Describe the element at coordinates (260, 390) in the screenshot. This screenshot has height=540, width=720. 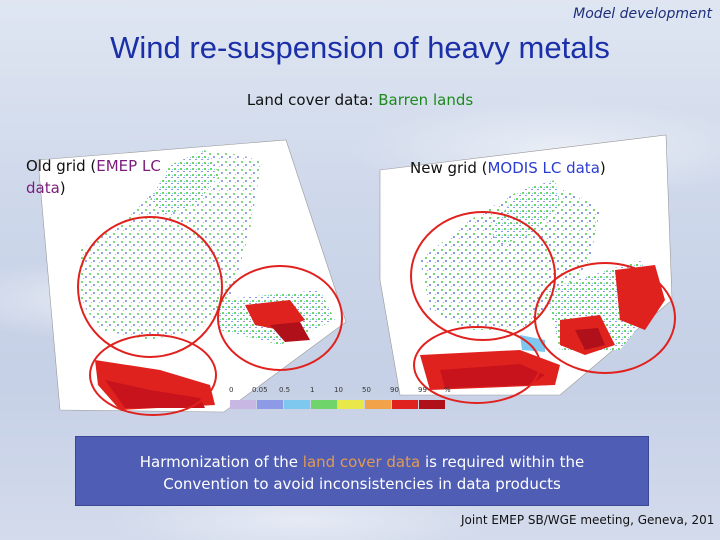
I see `legend-tick: 0.05` at that location.